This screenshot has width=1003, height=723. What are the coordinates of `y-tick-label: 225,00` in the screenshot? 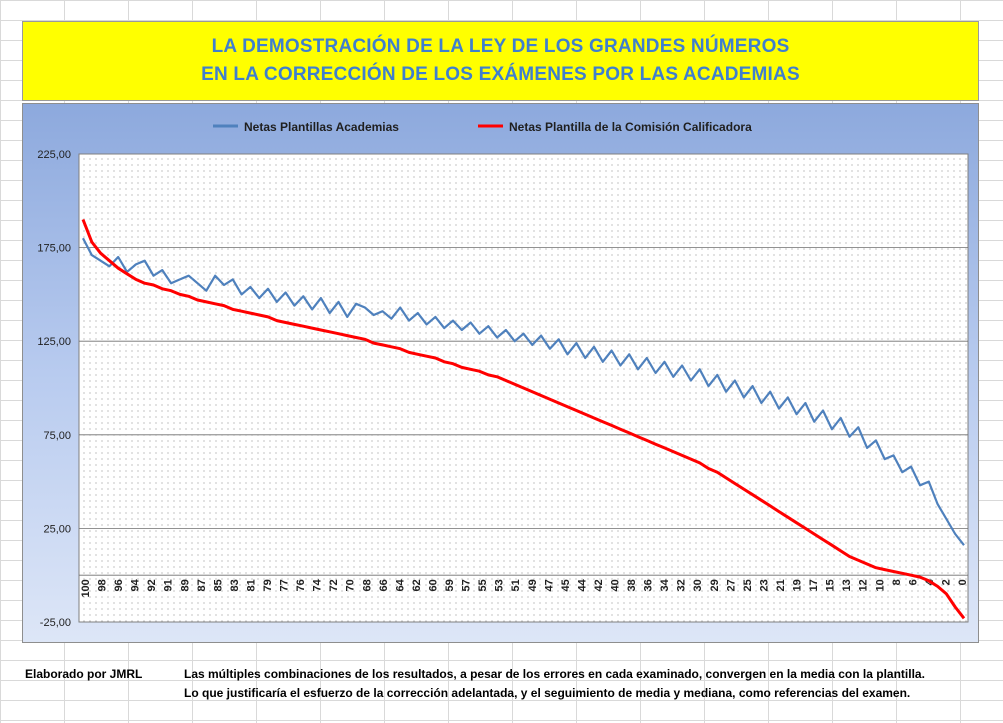 It's located at (54, 155).